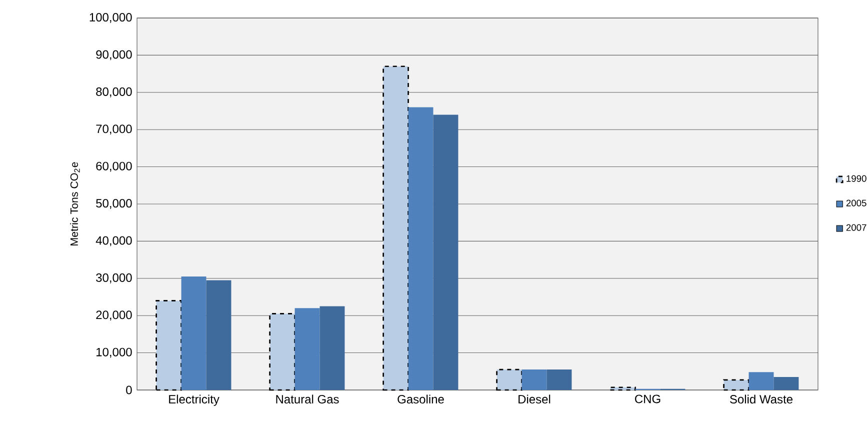 The image size is (867, 428). What do you see at coordinates (114, 204) in the screenshot?
I see `y-tick-label: 50,000` at bounding box center [114, 204].